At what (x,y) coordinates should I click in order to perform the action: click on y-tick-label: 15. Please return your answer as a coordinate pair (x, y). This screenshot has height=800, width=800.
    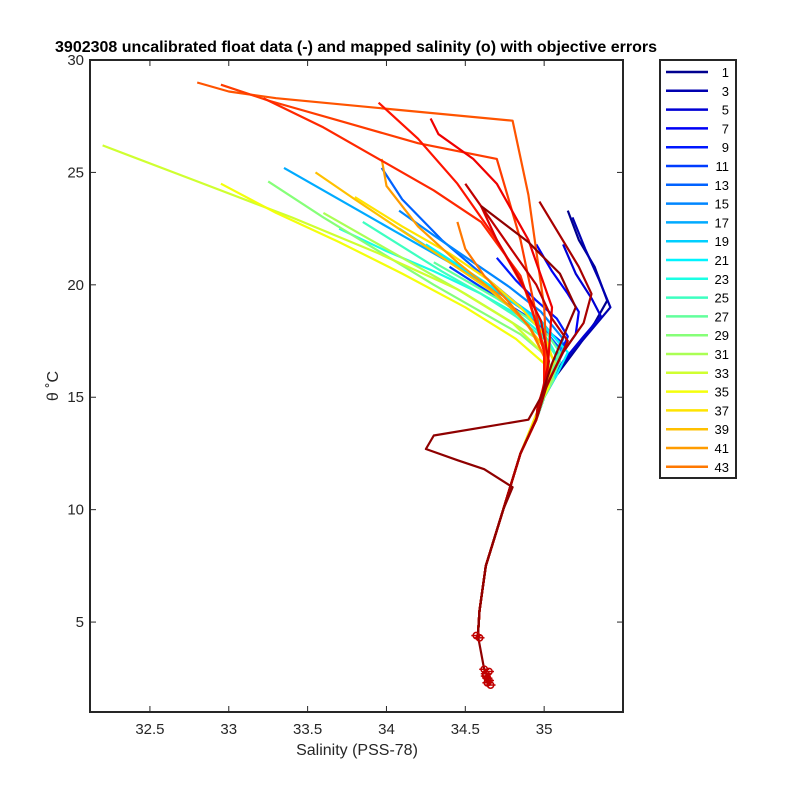
    Looking at the image, I should click on (75, 397).